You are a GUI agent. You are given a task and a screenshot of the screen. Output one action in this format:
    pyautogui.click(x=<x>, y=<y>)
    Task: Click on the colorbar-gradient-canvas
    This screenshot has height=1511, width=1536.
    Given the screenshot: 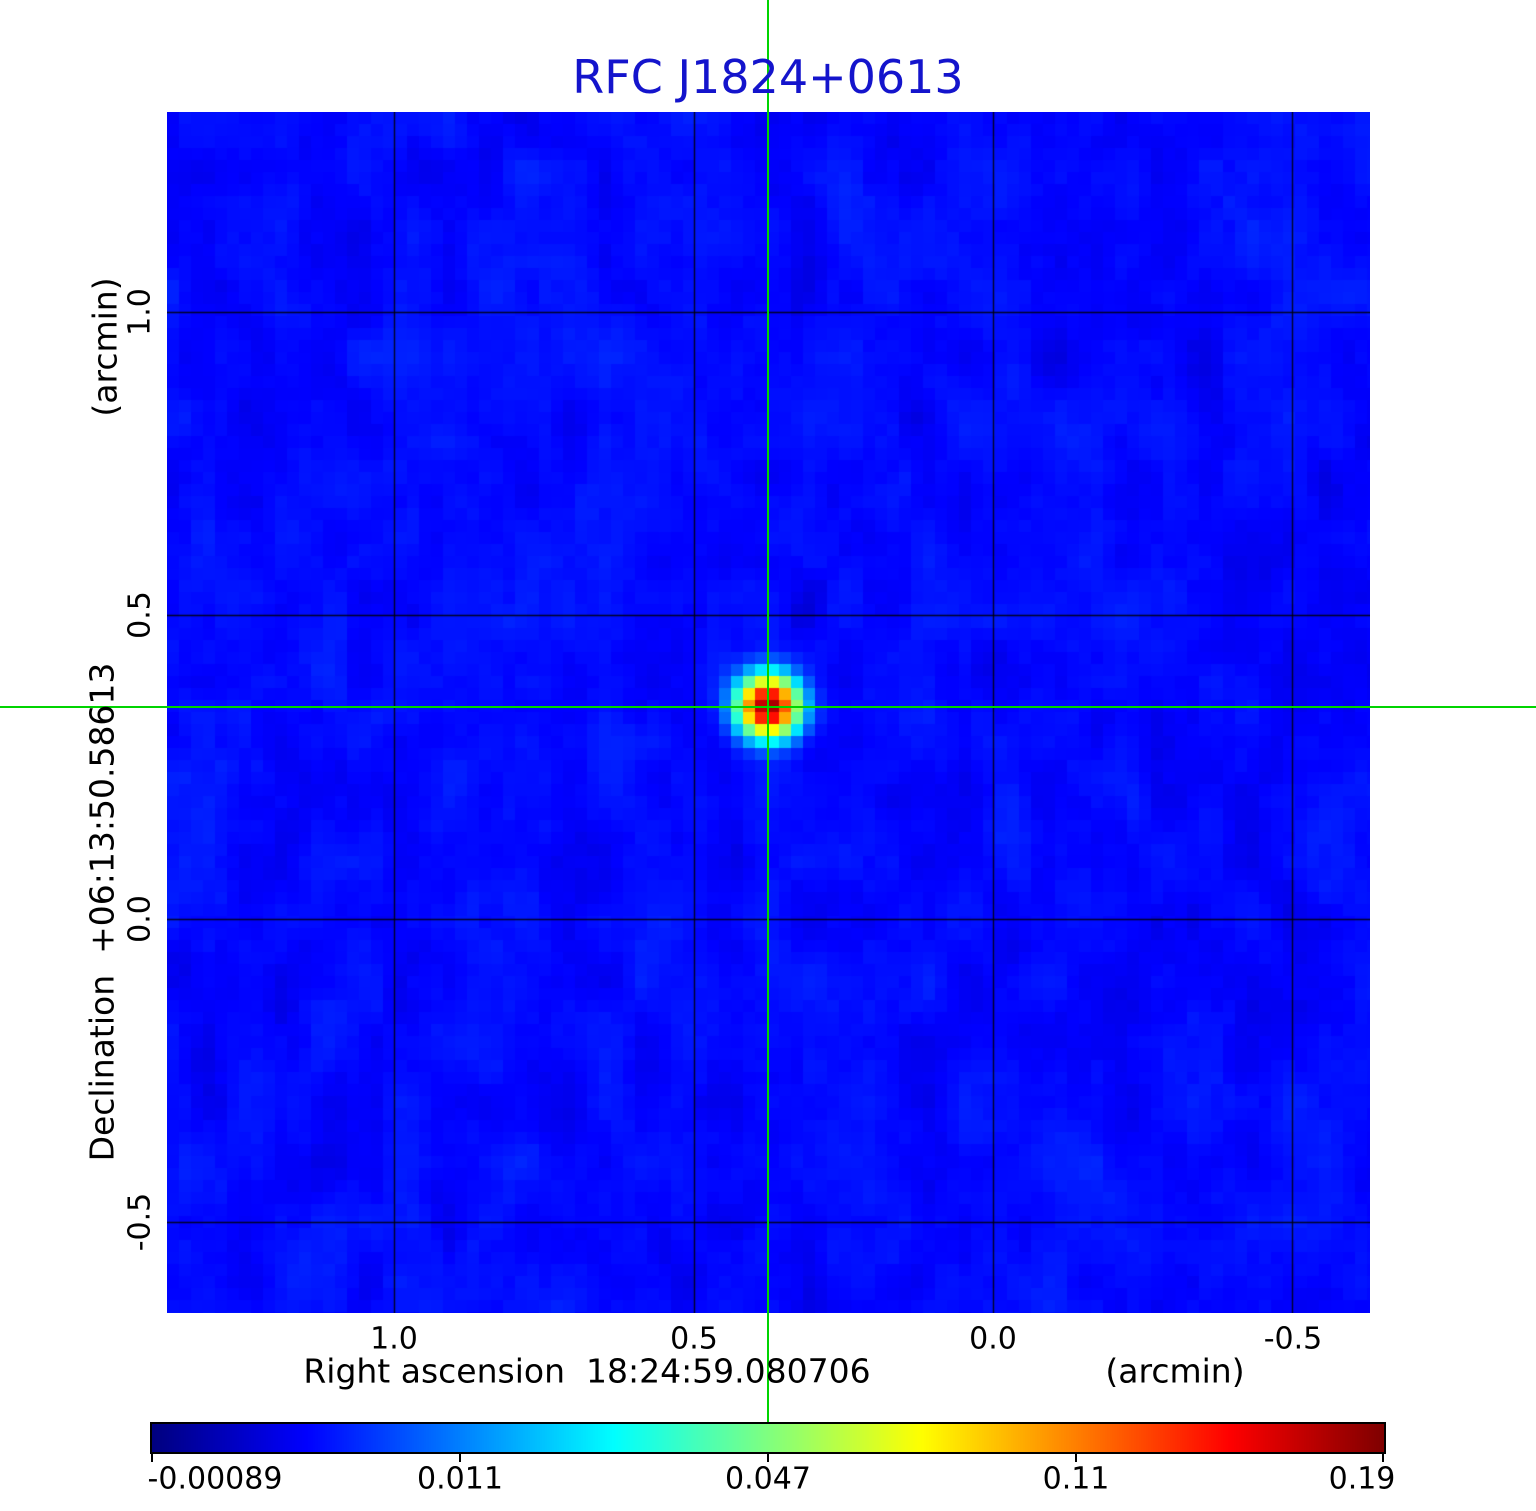 What is the action you would take?
    pyautogui.click(x=768, y=1438)
    